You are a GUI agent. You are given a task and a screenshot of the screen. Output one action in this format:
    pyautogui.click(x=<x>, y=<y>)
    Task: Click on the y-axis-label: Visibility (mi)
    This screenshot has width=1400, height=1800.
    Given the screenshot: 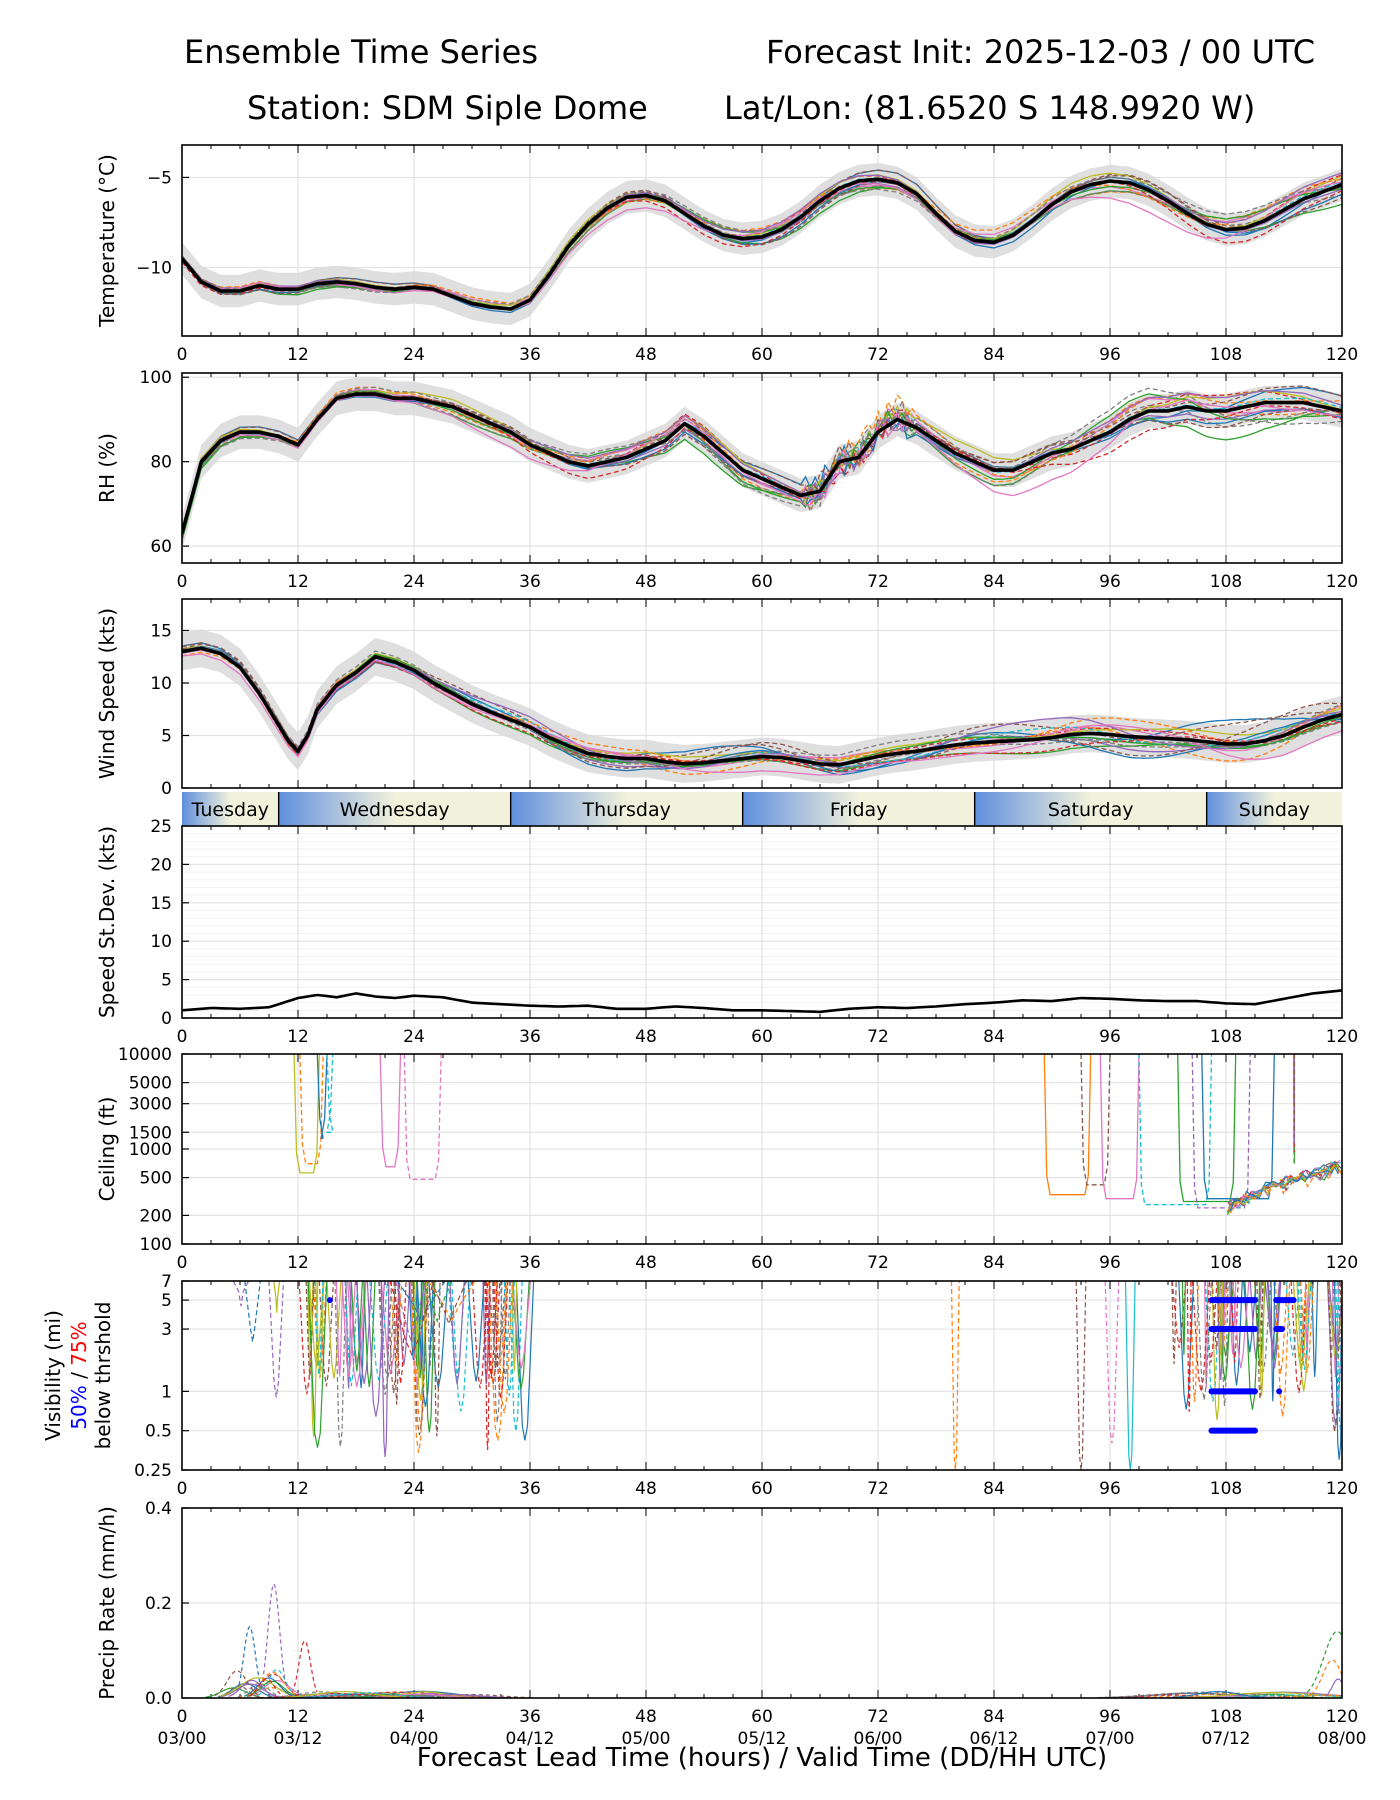 What is the action you would take?
    pyautogui.click(x=53, y=1375)
    